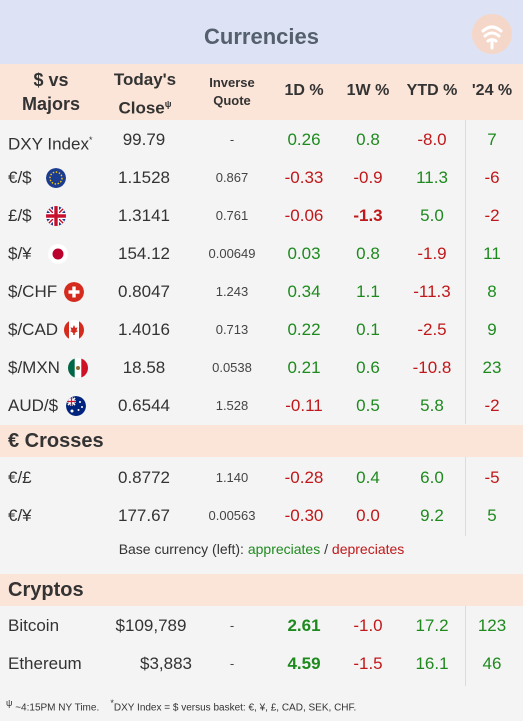  I want to click on section-header-crosses: € Crosses, so click(261, 441).